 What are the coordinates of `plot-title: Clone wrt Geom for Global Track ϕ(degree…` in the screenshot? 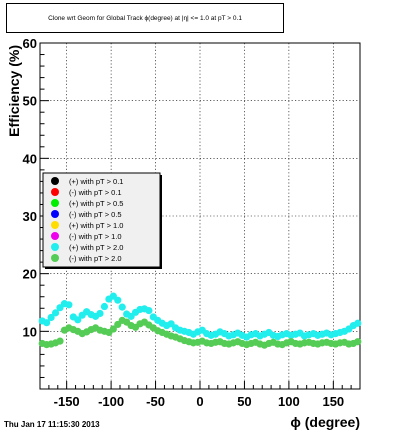 It's located at (145, 18).